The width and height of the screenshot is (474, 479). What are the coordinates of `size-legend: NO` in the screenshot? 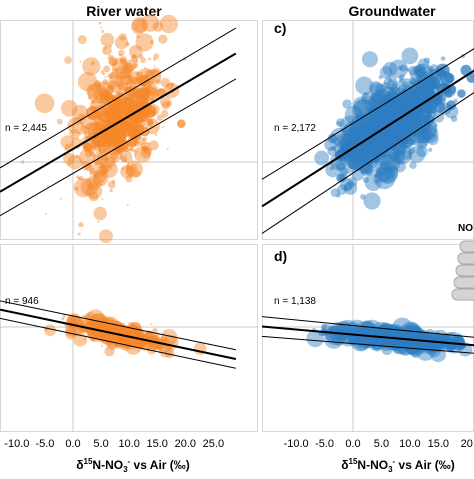 It's located at (462, 262).